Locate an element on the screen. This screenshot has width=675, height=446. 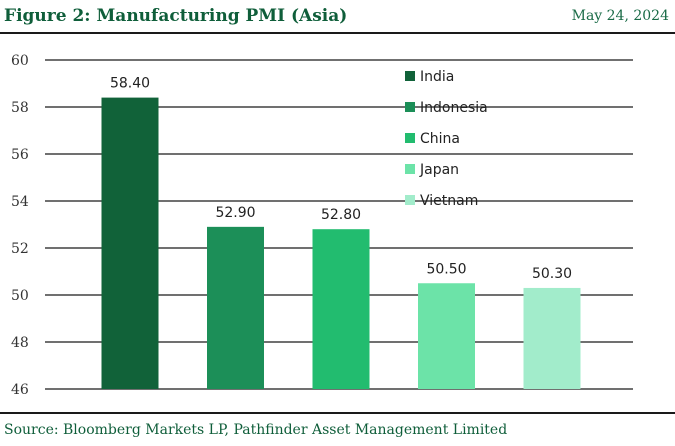
legend: India Indonesia China Japan Vietnam is located at coordinates (446, 139).